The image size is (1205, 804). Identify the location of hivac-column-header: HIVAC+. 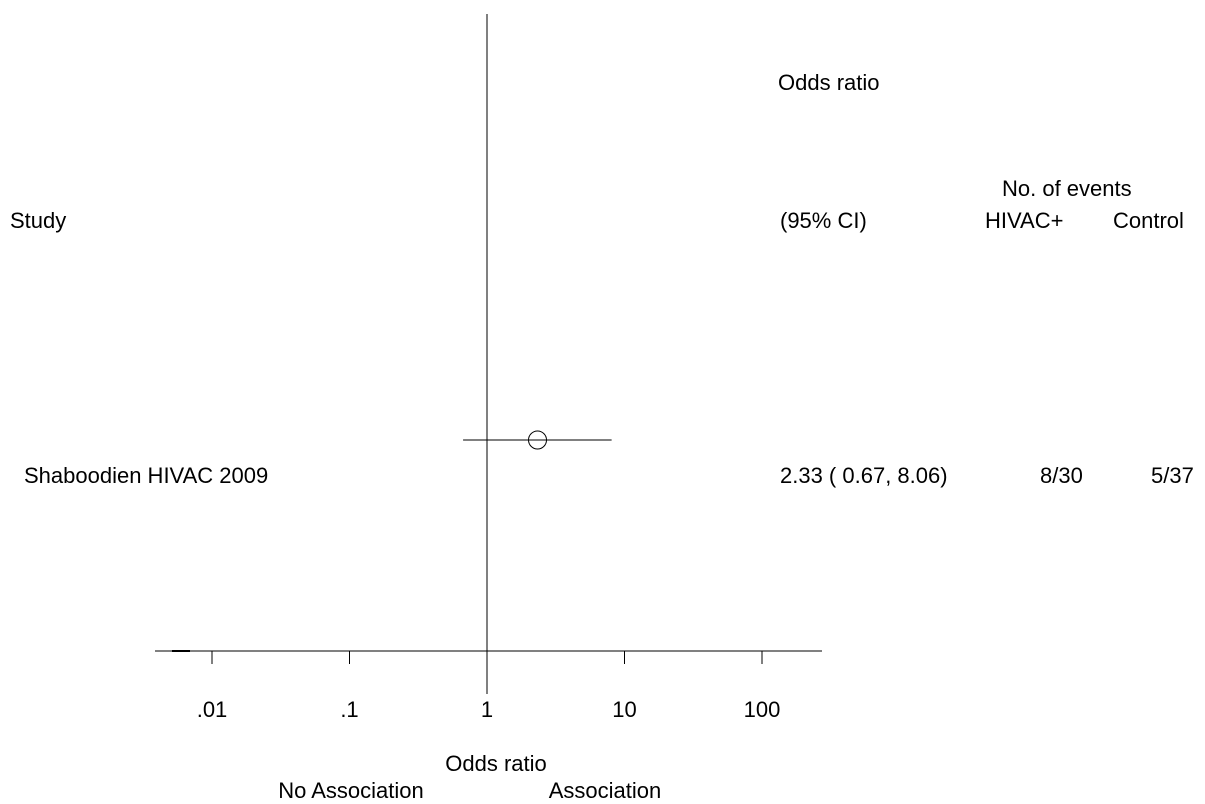
(1024, 220).